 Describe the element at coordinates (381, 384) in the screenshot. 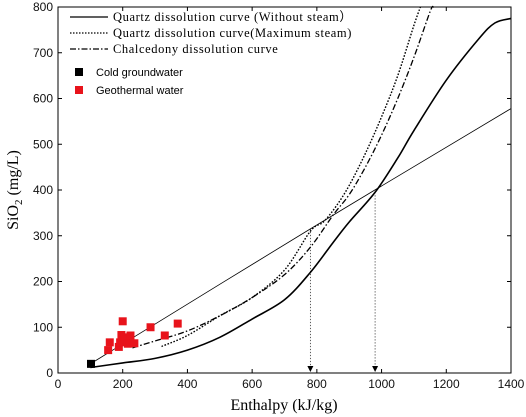

I see `x-tick-label: 1000` at that location.